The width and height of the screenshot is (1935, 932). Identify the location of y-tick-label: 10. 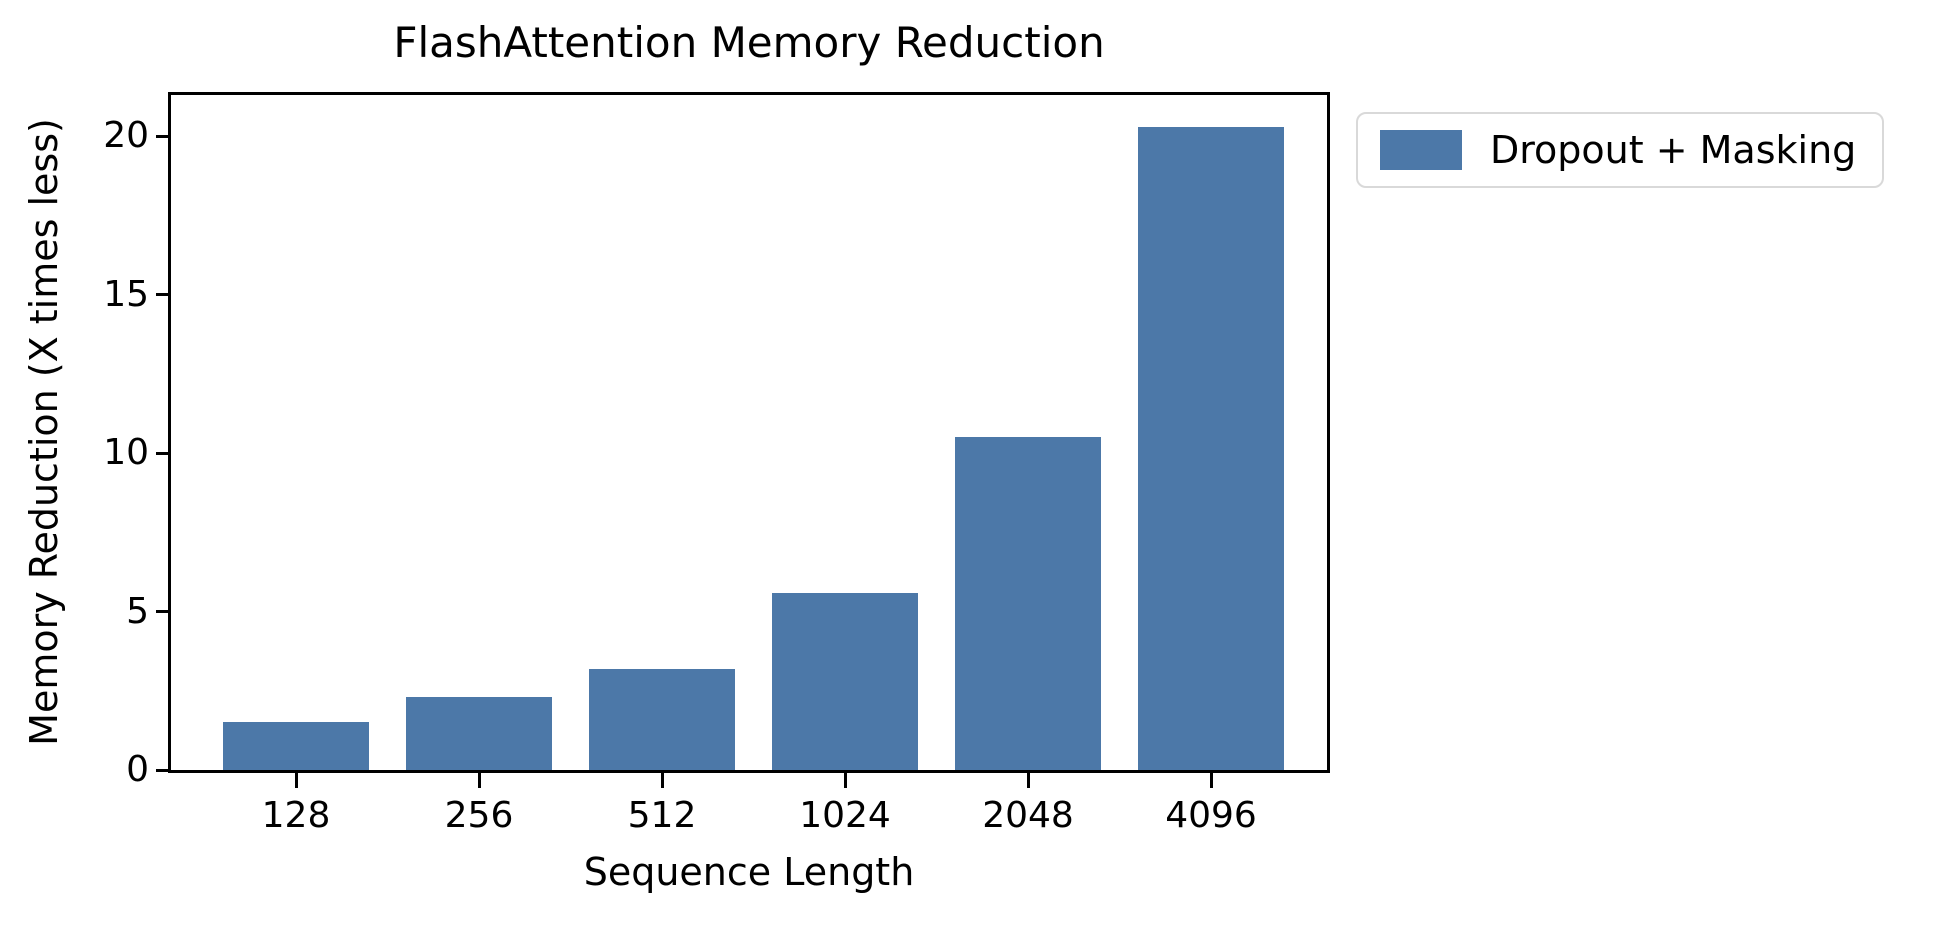
(126, 453).